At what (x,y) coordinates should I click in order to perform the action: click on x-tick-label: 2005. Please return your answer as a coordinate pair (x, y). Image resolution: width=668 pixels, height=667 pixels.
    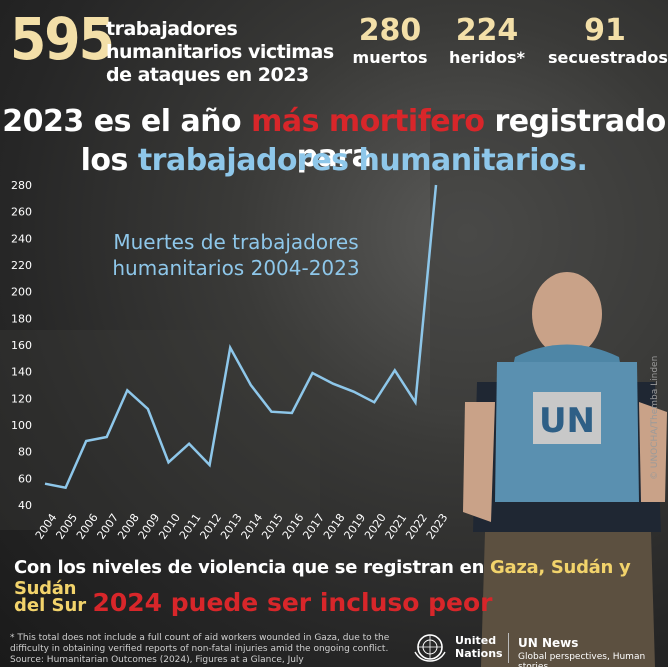
    Looking at the image, I should click on (66, 526).